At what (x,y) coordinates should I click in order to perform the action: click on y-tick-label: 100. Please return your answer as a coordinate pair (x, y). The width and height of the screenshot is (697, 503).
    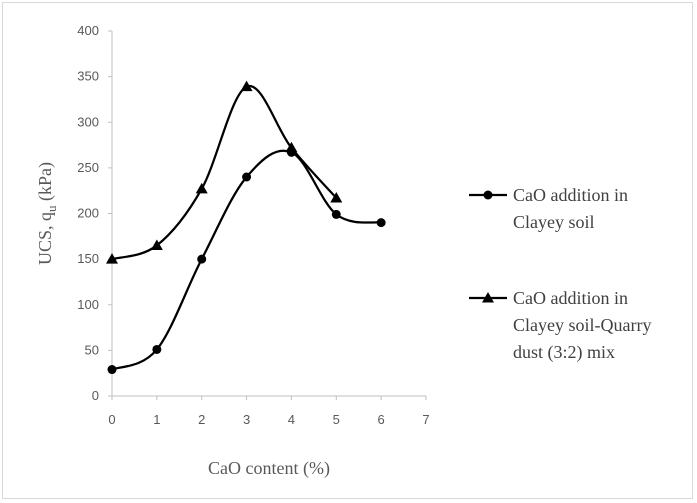
    Looking at the image, I should click on (88, 304).